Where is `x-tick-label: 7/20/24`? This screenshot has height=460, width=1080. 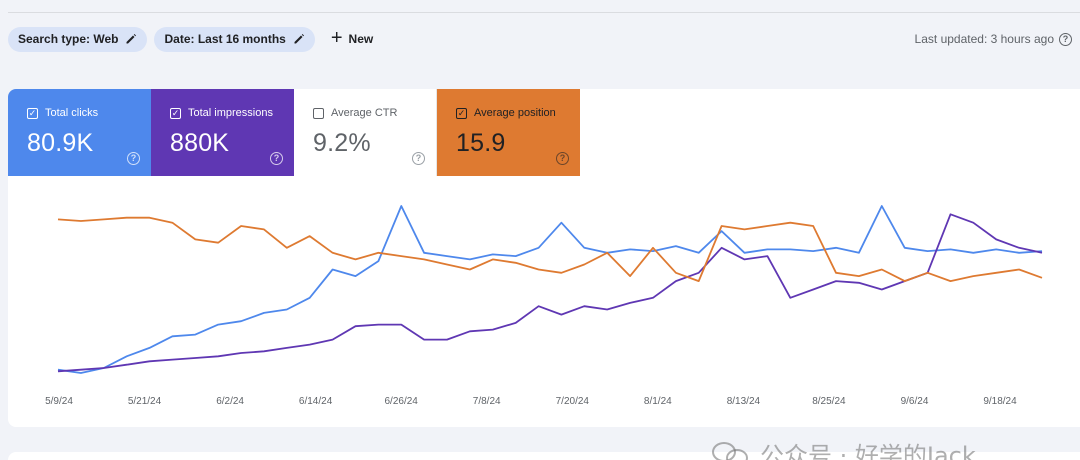 x-tick-label: 7/20/24 is located at coordinates (573, 401).